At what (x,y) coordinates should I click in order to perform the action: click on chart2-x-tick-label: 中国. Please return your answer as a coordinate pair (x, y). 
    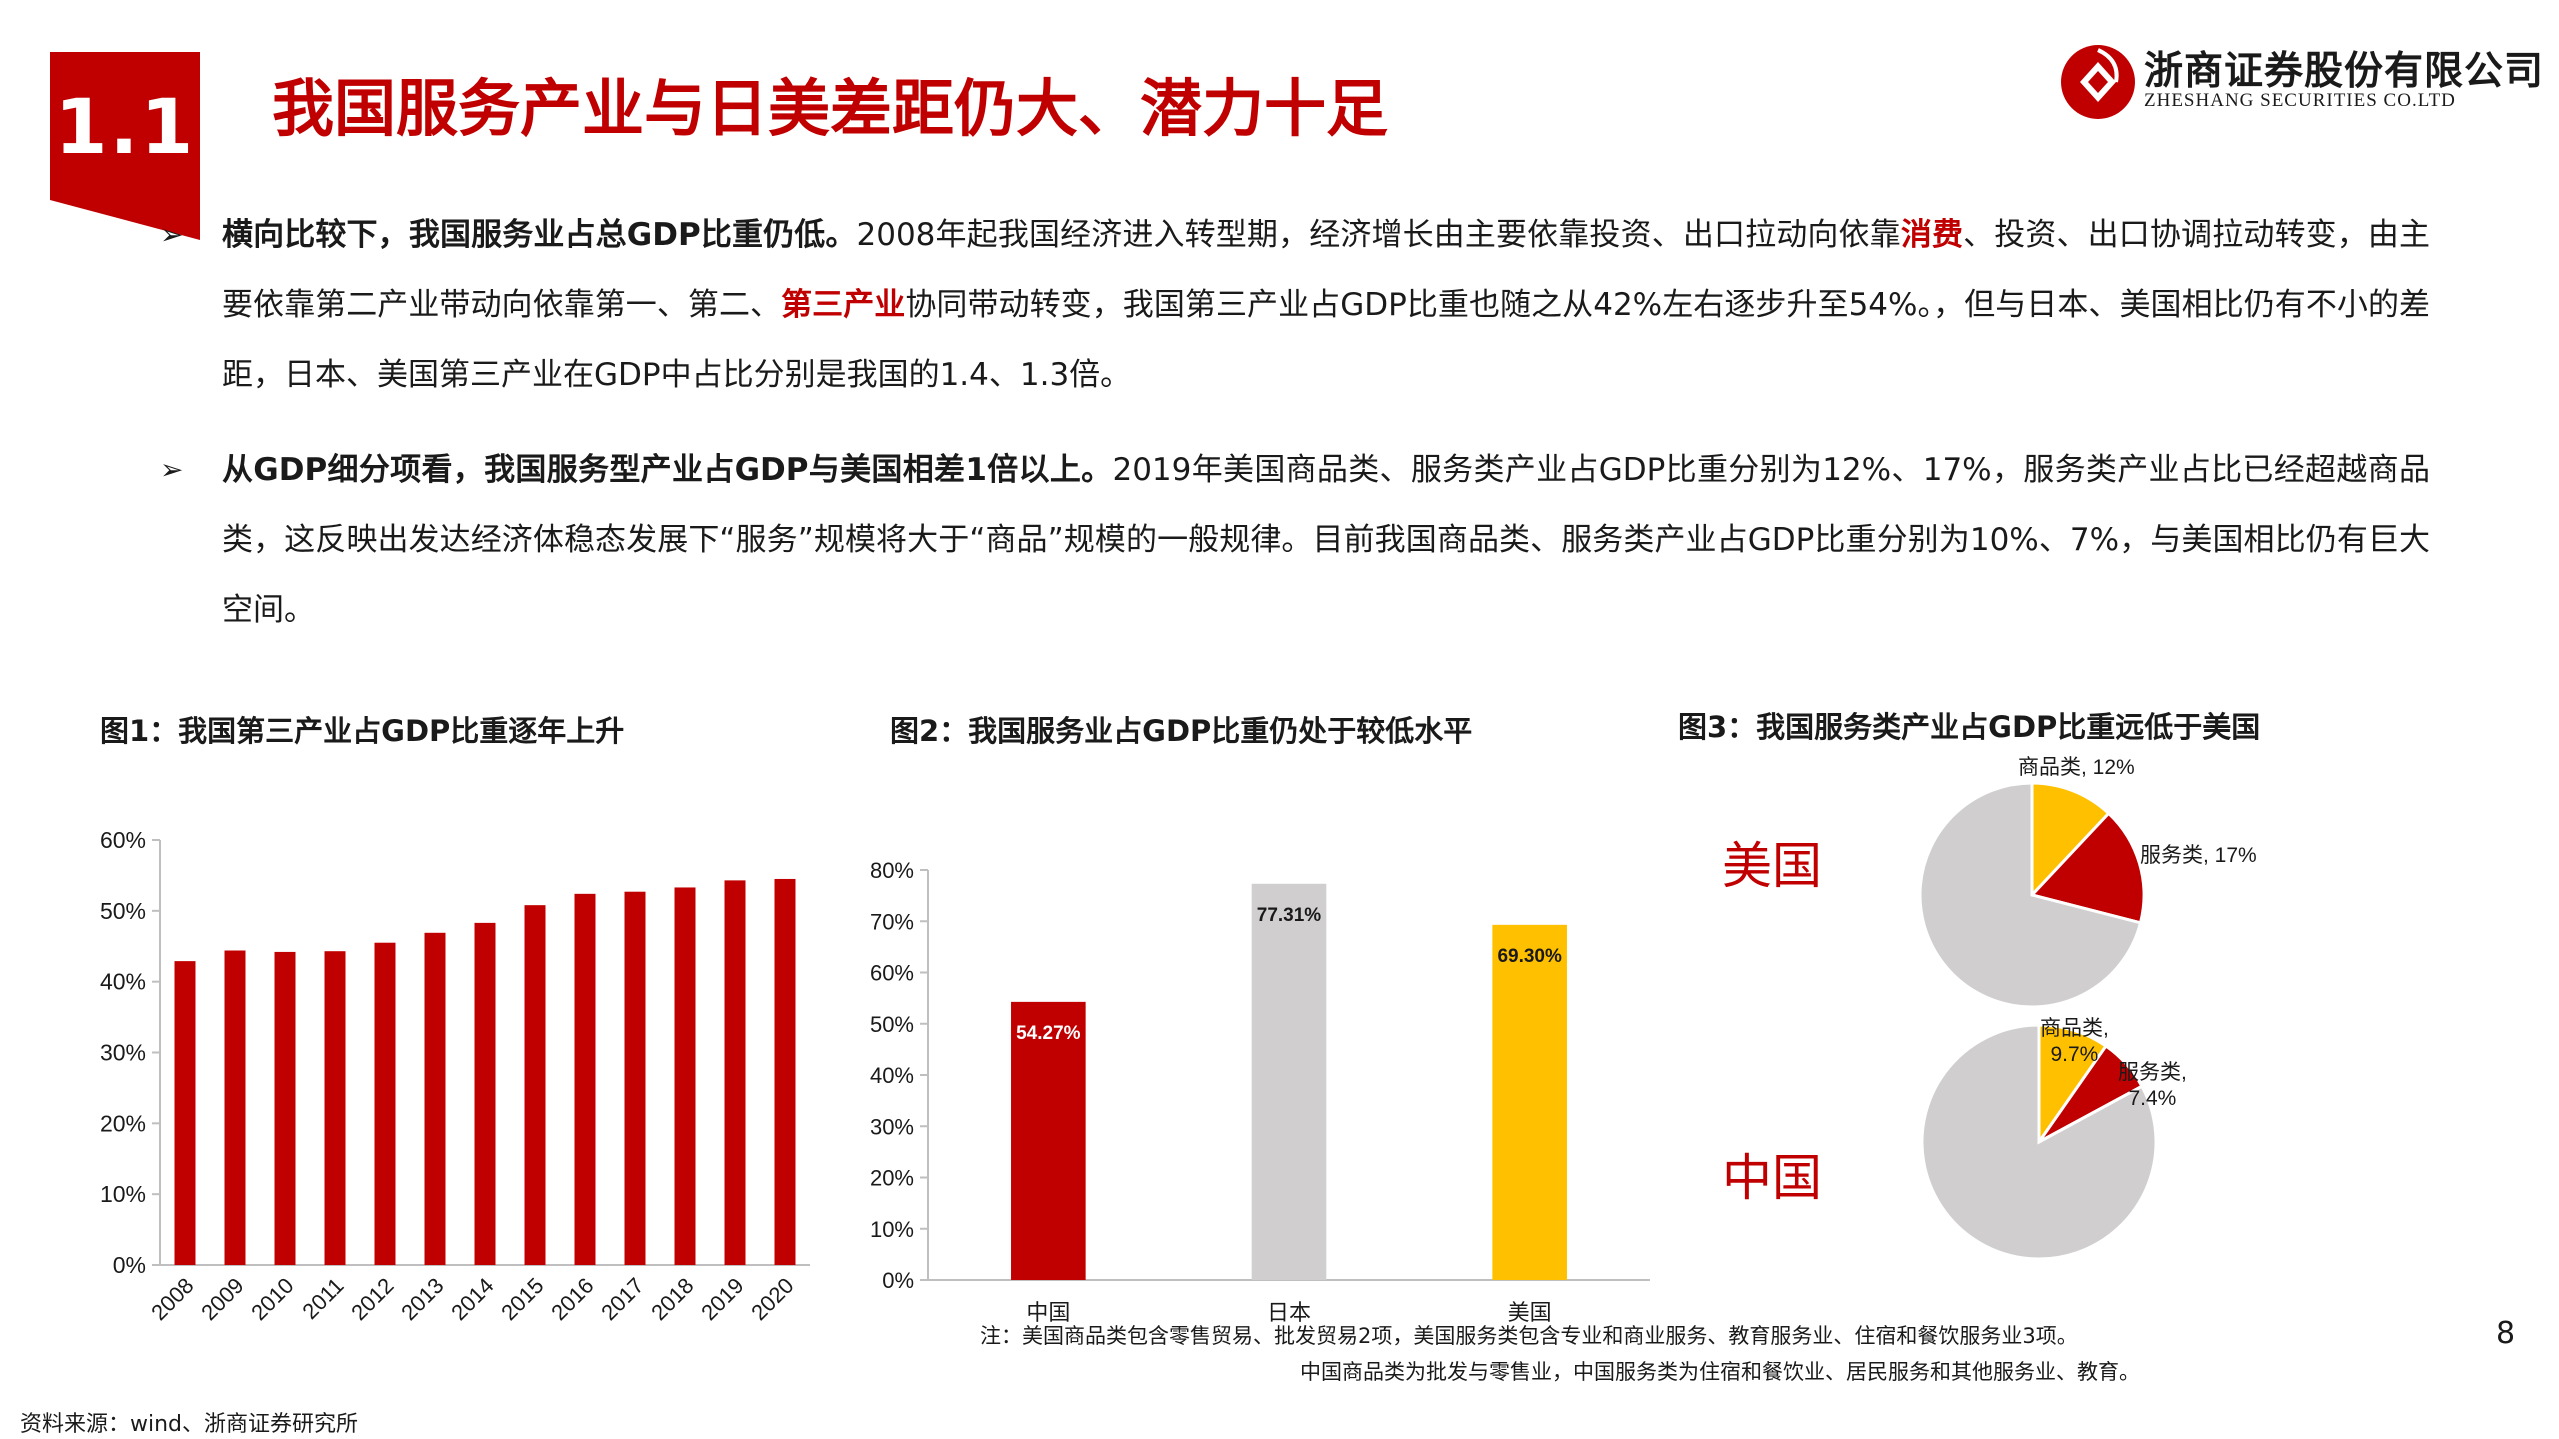
    Looking at the image, I should click on (1048, 1312).